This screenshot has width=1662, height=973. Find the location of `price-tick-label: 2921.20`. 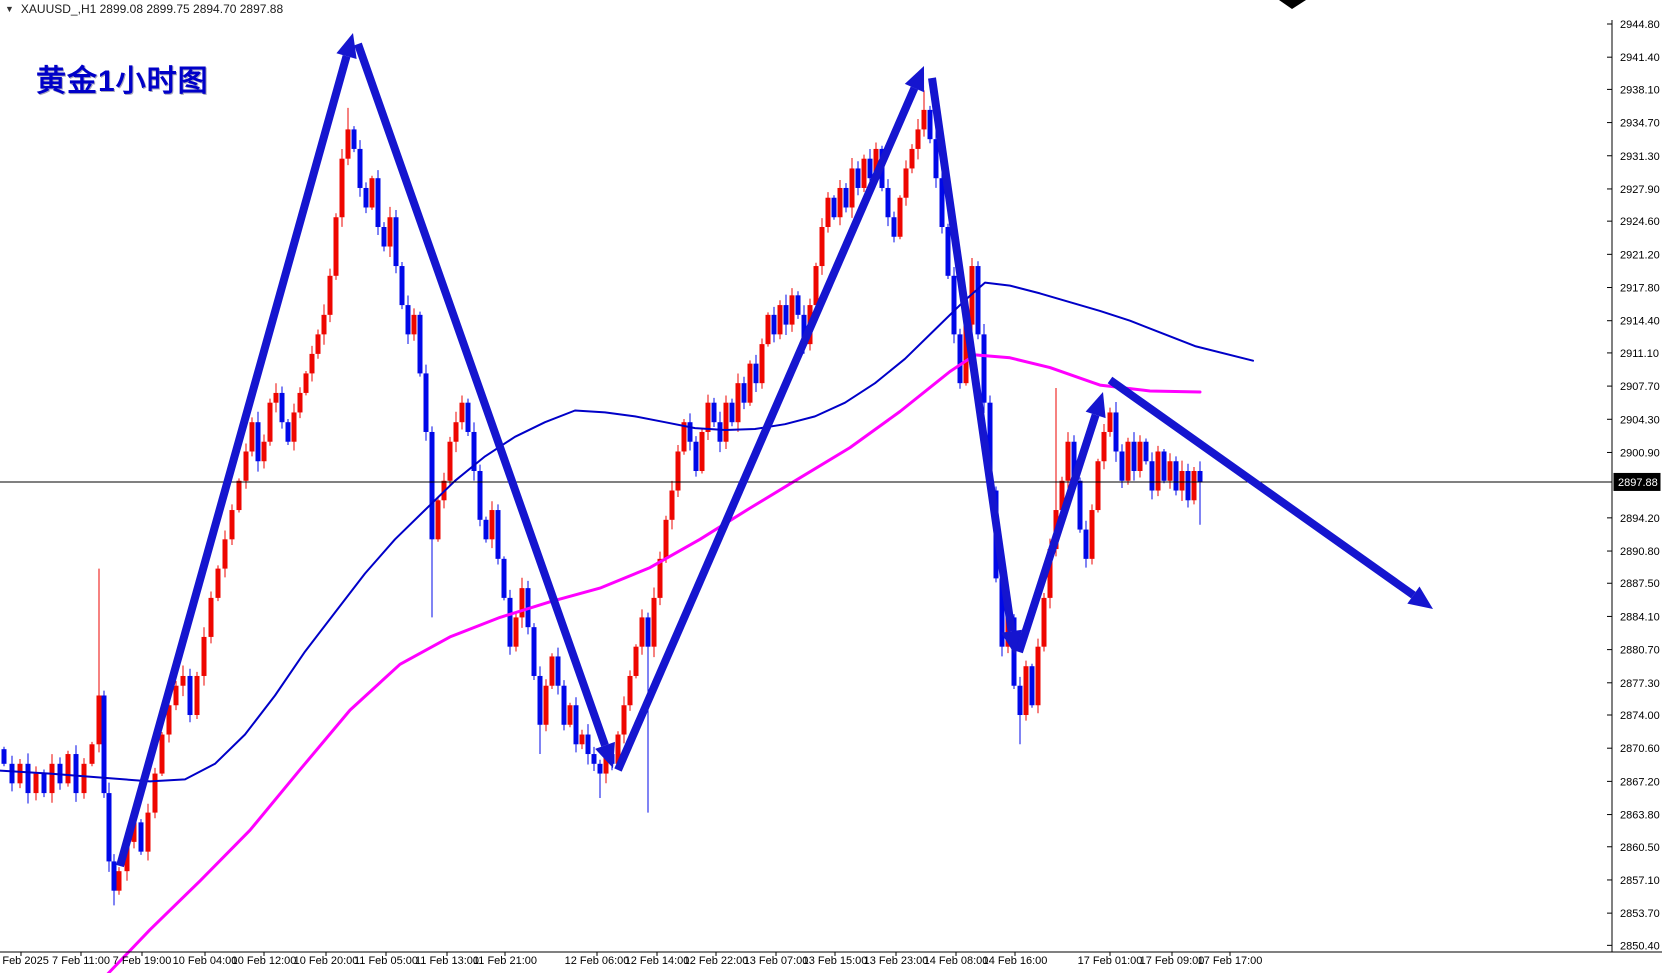

price-tick-label: 2921.20 is located at coordinates (1640, 255).